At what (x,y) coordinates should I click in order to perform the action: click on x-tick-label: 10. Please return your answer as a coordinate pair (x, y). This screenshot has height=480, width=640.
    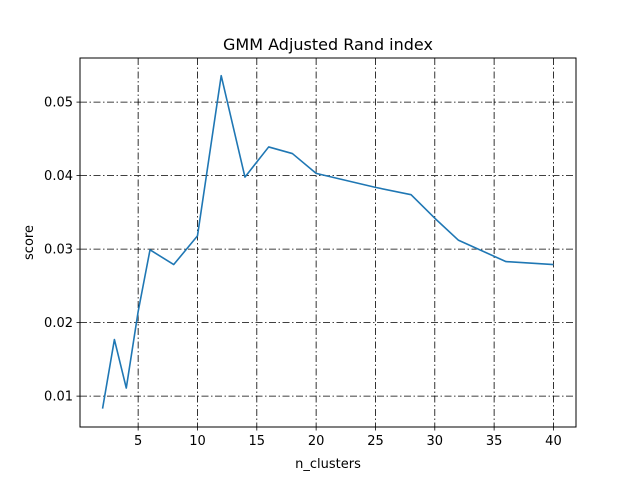
    Looking at the image, I should click on (197, 441).